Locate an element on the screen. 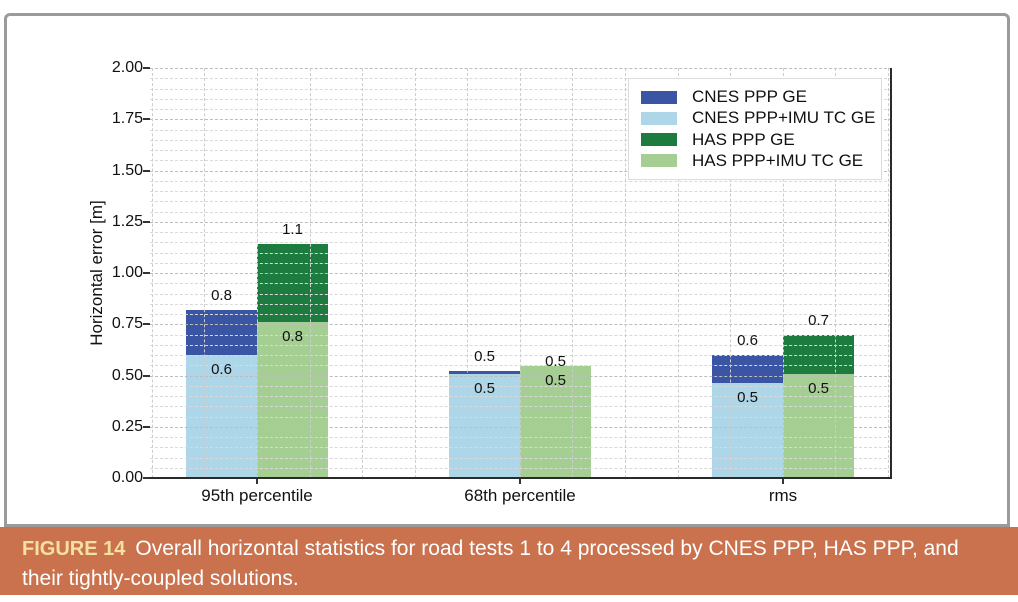 This screenshot has height=602, width=1018. bar-value-label: 0.7 is located at coordinates (818, 320).